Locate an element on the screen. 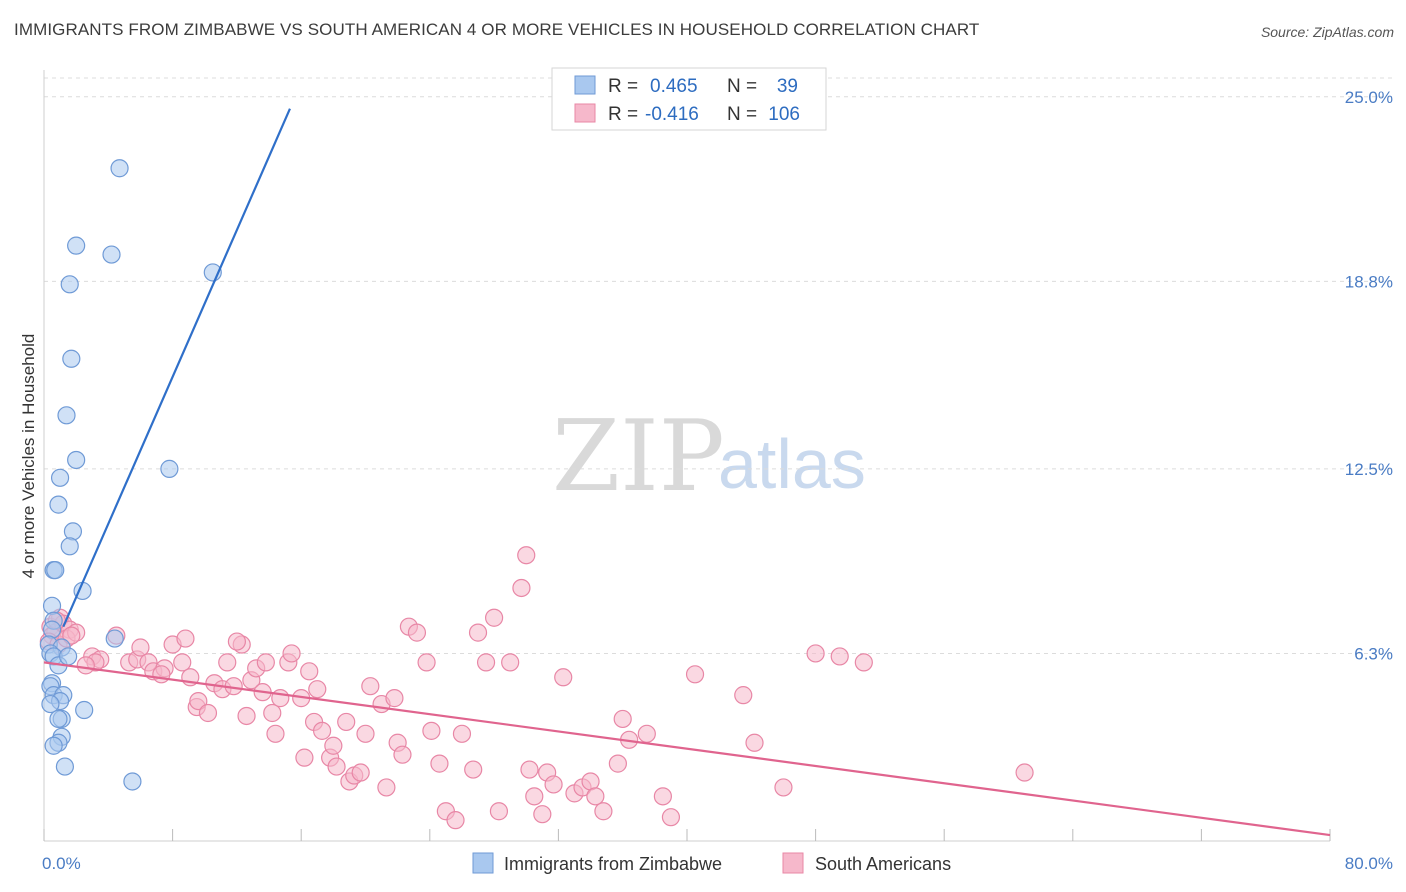  legend-box is located at coordinates (689, 99).